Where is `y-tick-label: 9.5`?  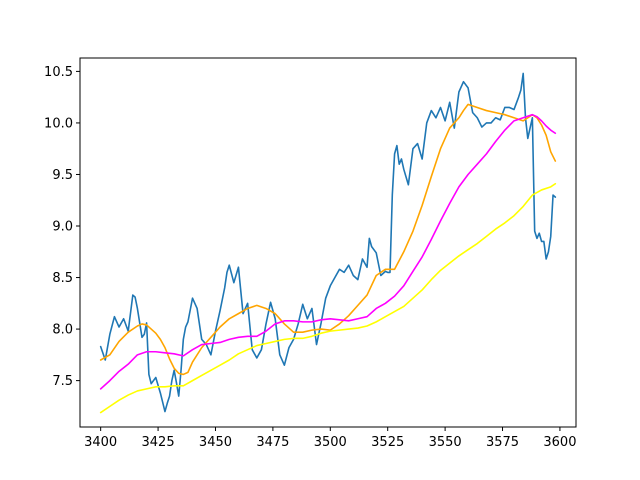
y-tick-label: 9.5 is located at coordinates (62, 175).